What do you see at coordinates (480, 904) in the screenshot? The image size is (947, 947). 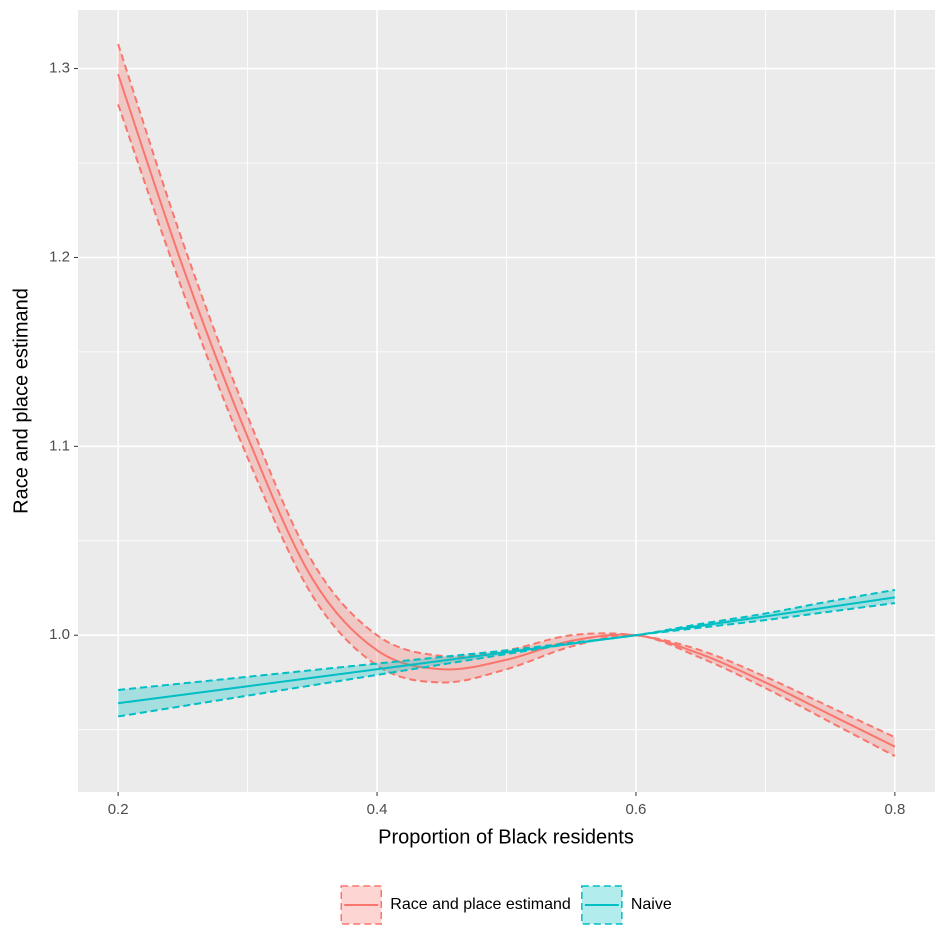 I see `legend-label: Race and place estimand` at bounding box center [480, 904].